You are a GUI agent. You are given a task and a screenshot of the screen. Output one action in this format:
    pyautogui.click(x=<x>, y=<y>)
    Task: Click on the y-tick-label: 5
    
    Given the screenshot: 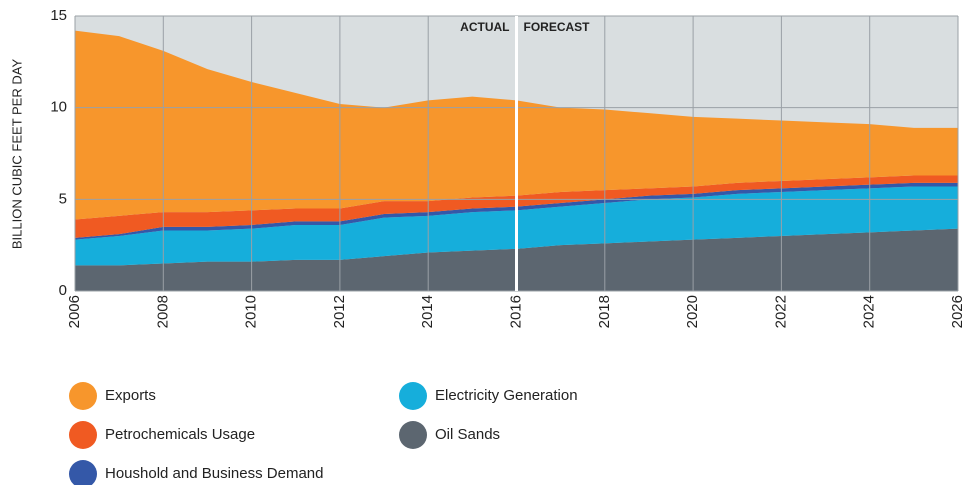 What is the action you would take?
    pyautogui.click(x=63, y=198)
    